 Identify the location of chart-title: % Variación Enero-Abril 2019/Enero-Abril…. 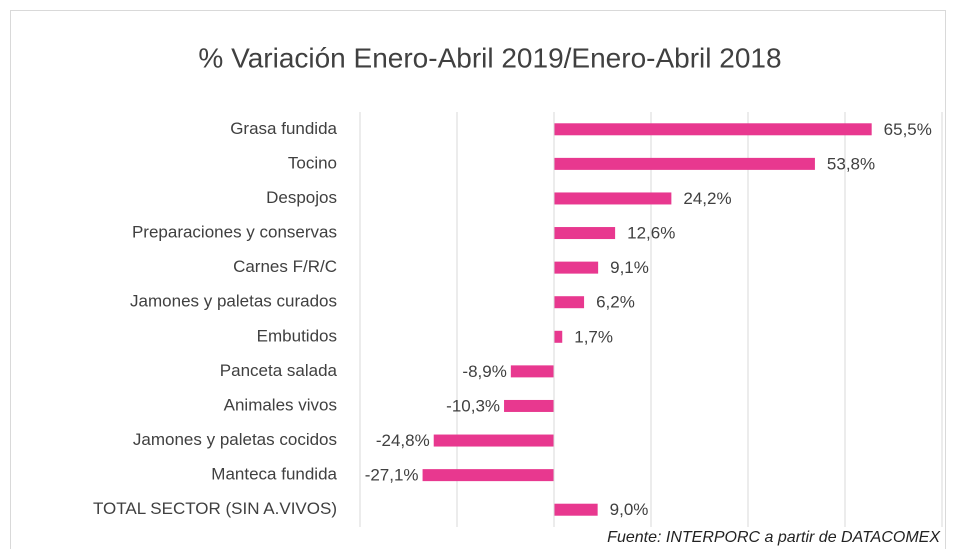
(489, 57).